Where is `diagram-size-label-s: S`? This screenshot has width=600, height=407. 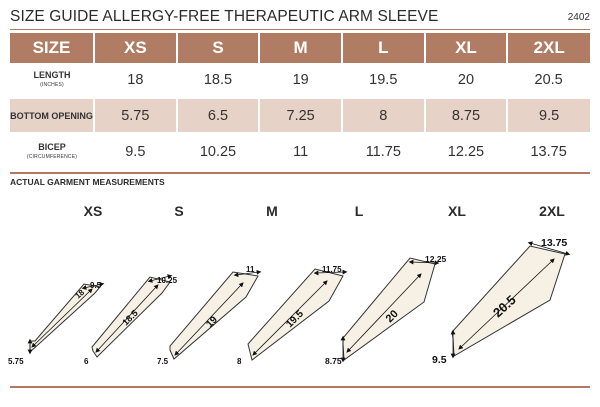 diagram-size-label-s: S is located at coordinates (179, 211).